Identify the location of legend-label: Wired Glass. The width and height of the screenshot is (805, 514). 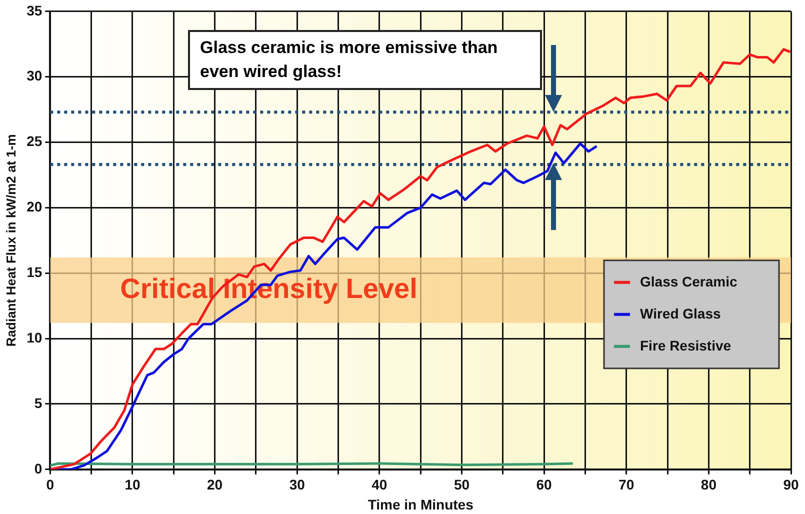
(681, 313).